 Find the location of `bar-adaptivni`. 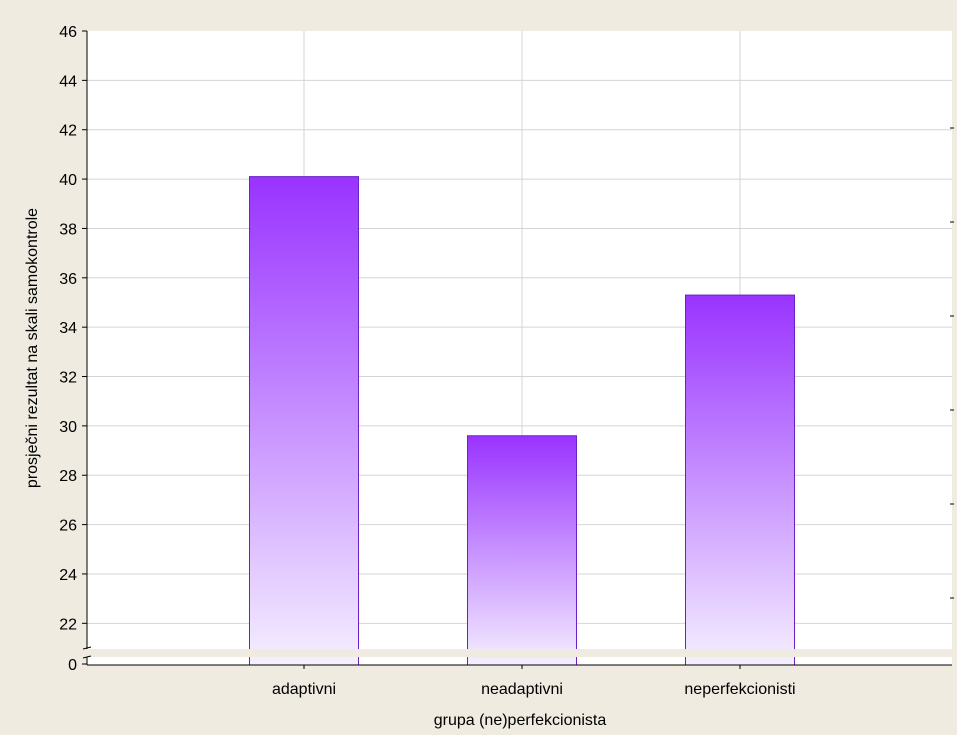

bar-adaptivni is located at coordinates (304, 421).